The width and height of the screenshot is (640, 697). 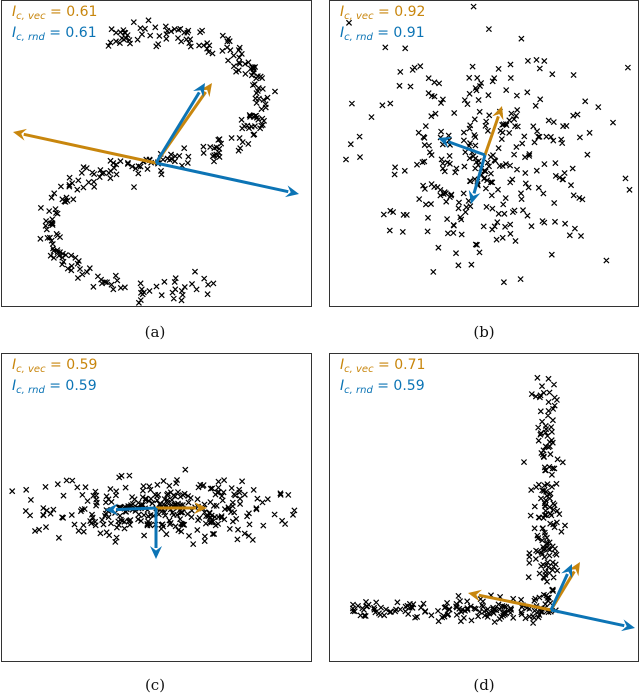 I want to click on caption-d: (d), so click(x=484, y=685).